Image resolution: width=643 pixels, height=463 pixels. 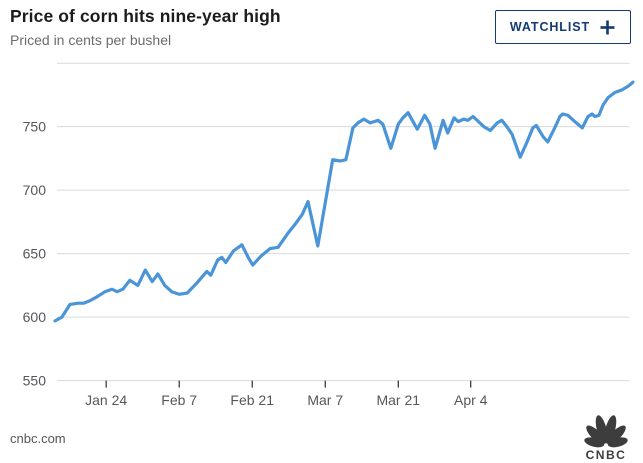 I want to click on chart-subtitle: Priced in cents per bushel, so click(x=91, y=40).